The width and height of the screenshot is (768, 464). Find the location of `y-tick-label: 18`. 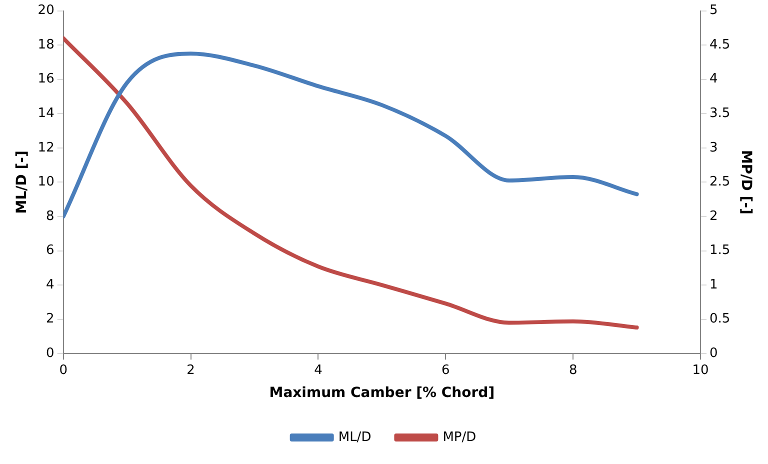

y-tick-label: 18 is located at coordinates (46, 44).